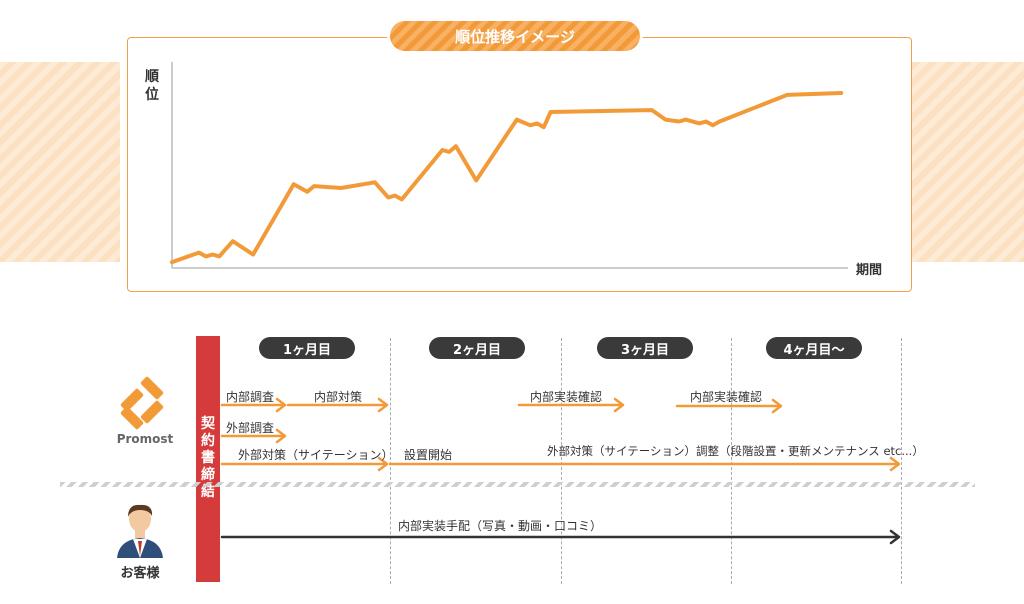  What do you see at coordinates (337, 405) in the screenshot?
I see `arrow-internal-measures` at bounding box center [337, 405].